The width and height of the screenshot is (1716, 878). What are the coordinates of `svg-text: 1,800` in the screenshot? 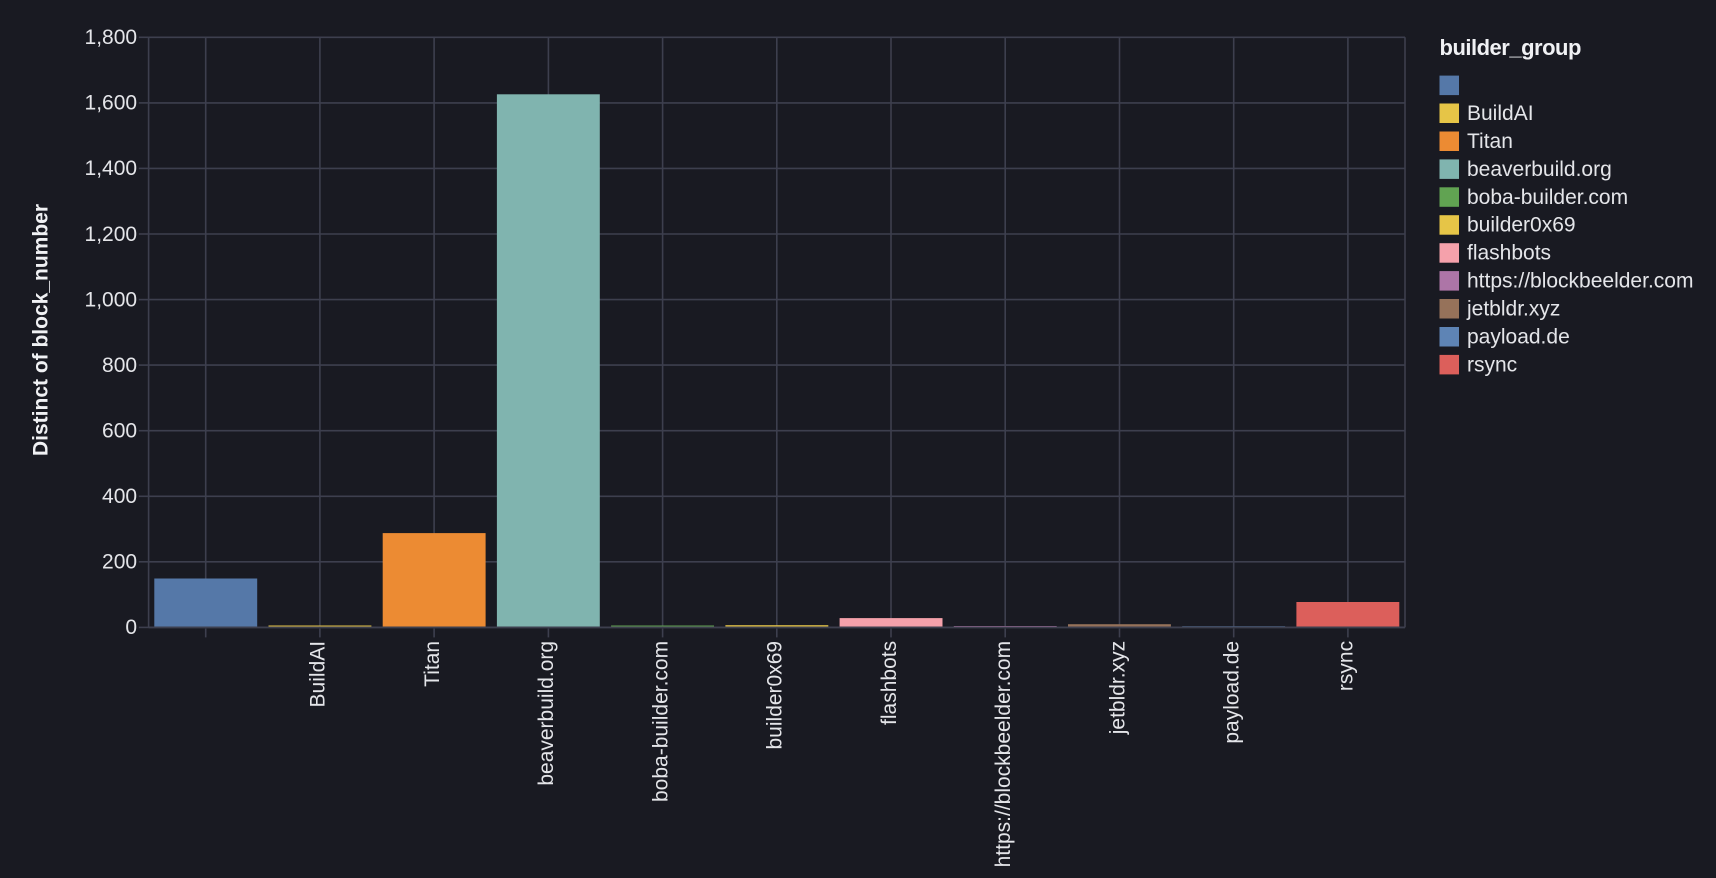 It's located at (111, 37).